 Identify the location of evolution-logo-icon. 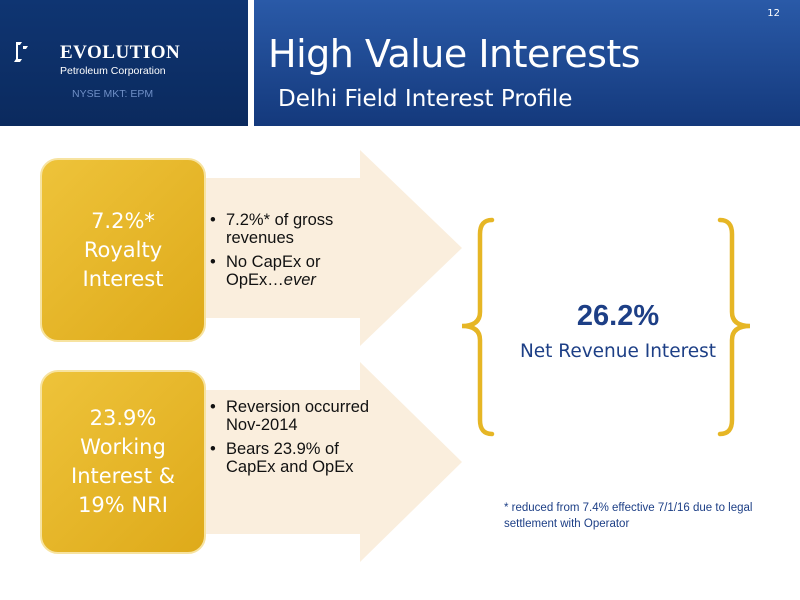
(21, 52).